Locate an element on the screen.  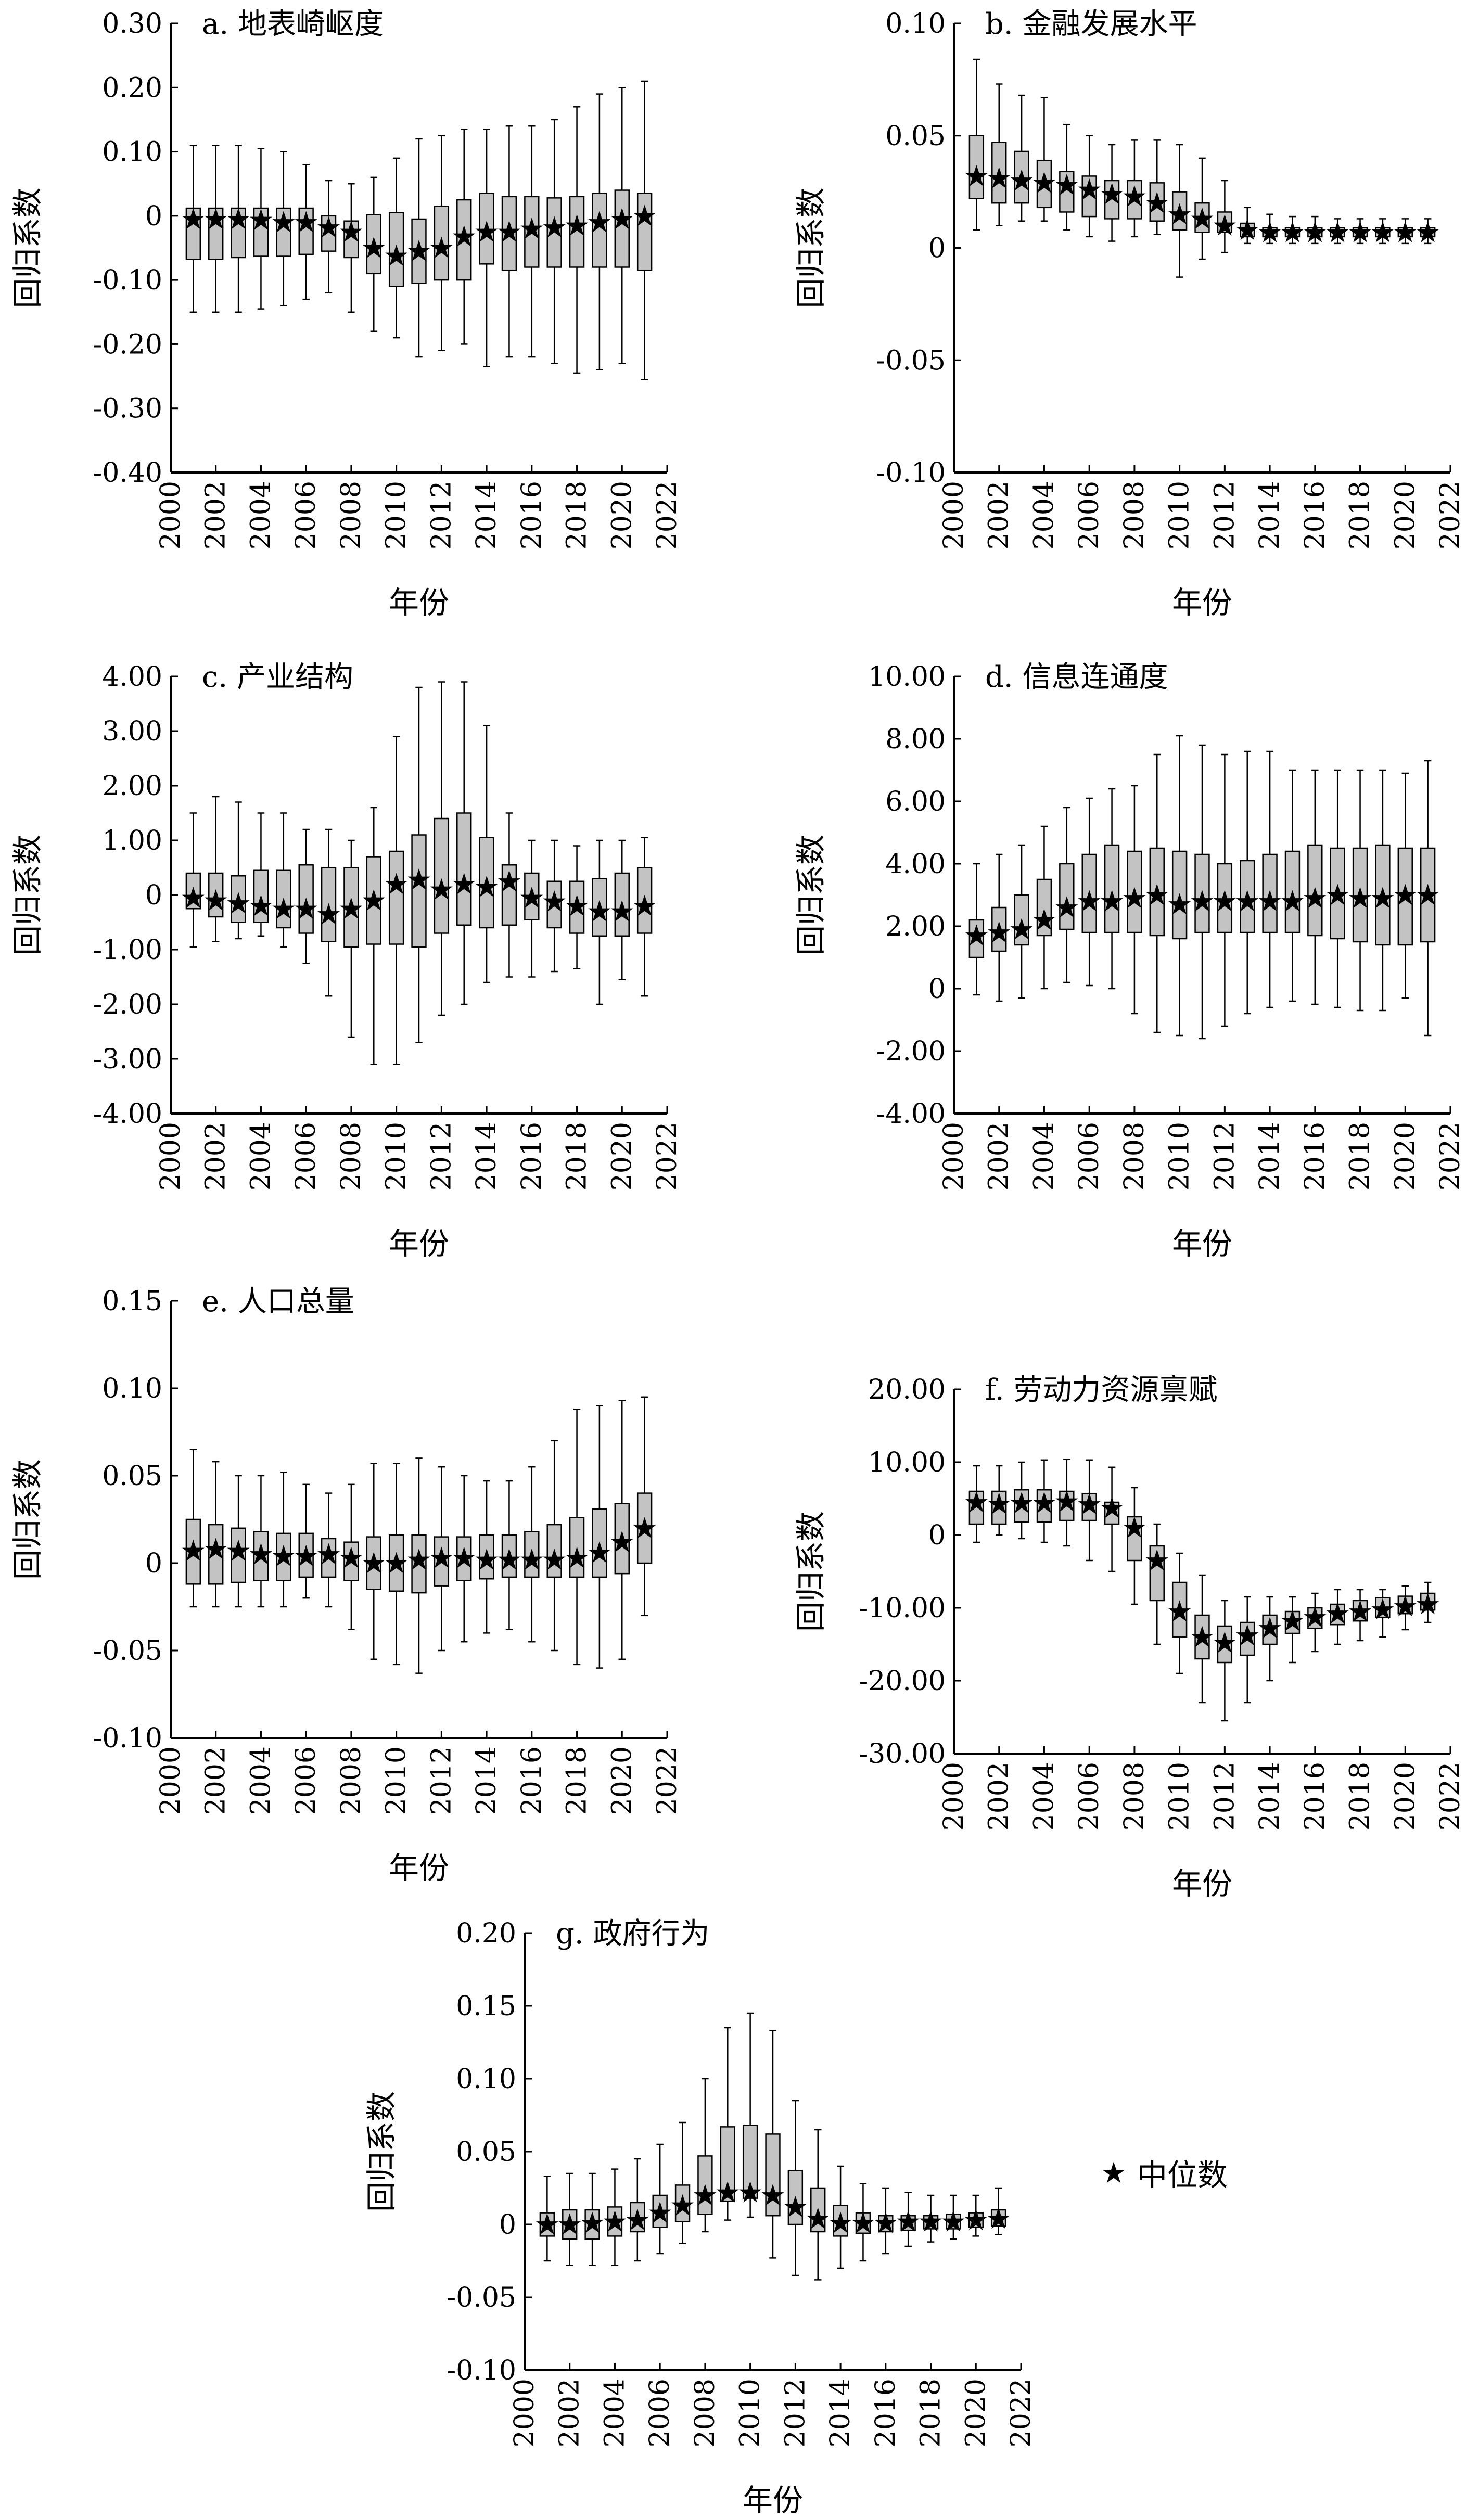
y-tick-label: -0.30 is located at coordinates (127, 409).